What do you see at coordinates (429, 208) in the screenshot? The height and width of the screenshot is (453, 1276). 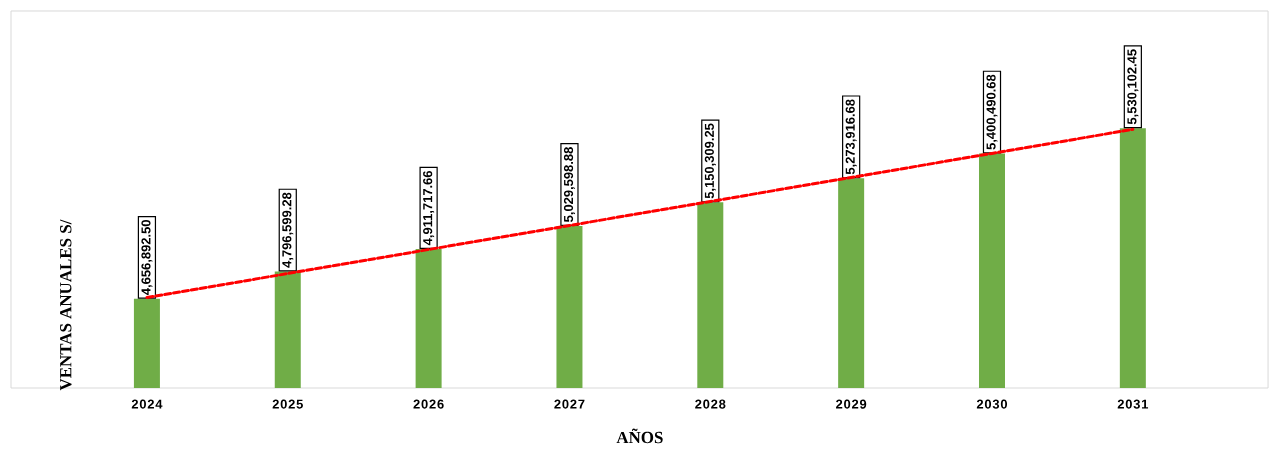 I see `data-label: 4,911,717.66` at bounding box center [429, 208].